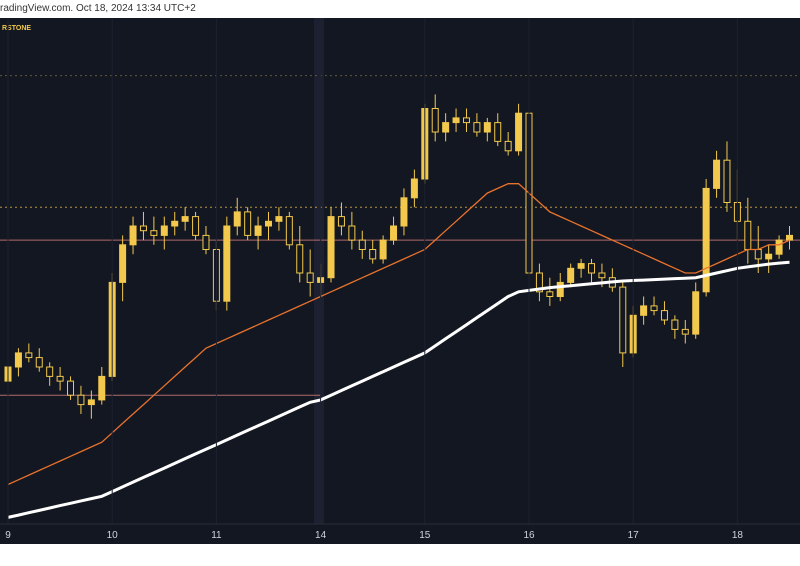  What do you see at coordinates (738, 535) in the screenshot?
I see `x-tick-label: 18` at bounding box center [738, 535].